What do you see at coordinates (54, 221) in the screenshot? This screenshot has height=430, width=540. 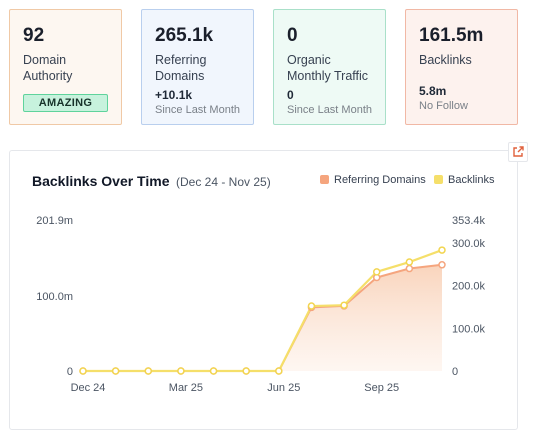 I see `left-axis-tick: 201.9m` at bounding box center [54, 221].